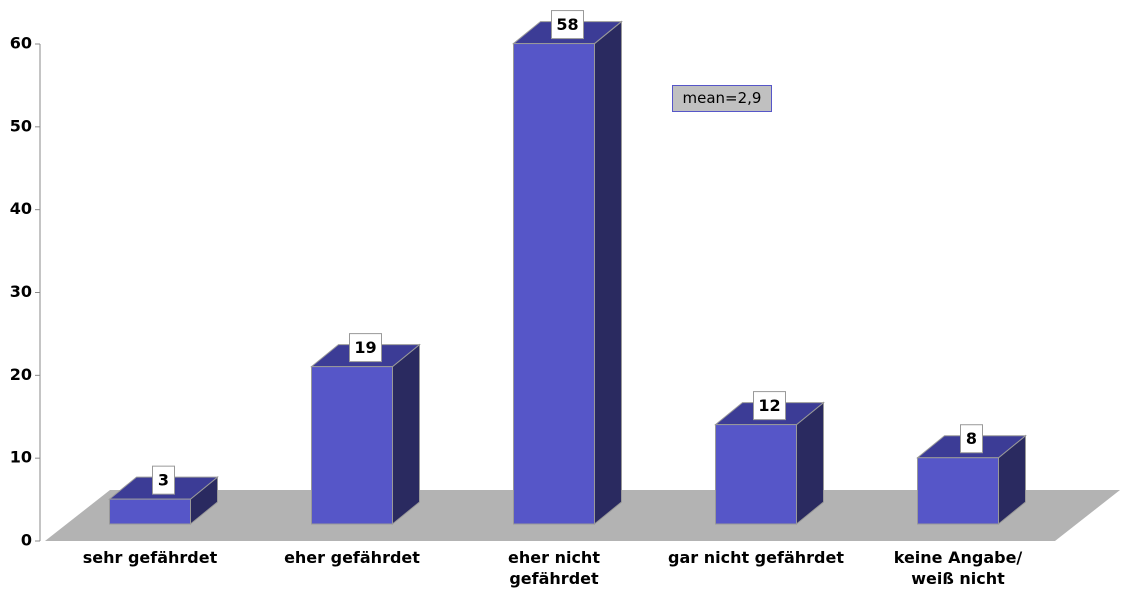 The height and width of the screenshot is (596, 1129). I want to click on y-tick-label: 30, so click(21, 291).